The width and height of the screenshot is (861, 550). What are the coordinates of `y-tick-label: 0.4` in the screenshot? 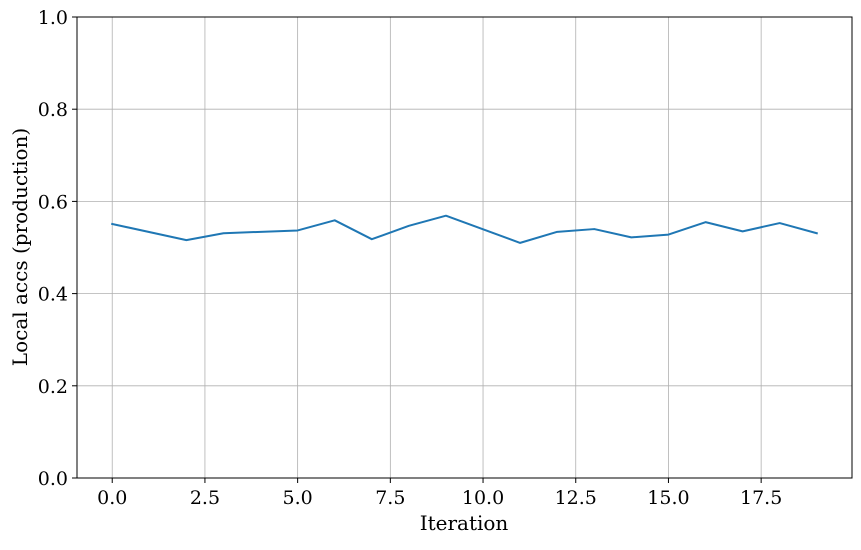 It's located at (53, 295).